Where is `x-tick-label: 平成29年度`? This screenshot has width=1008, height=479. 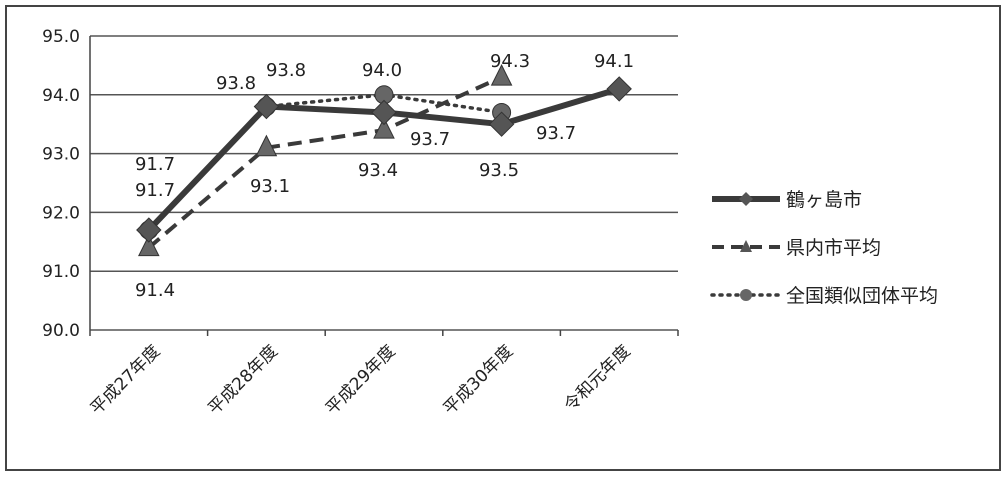
x-tick-label: 平成29年度 is located at coordinates (361, 380).